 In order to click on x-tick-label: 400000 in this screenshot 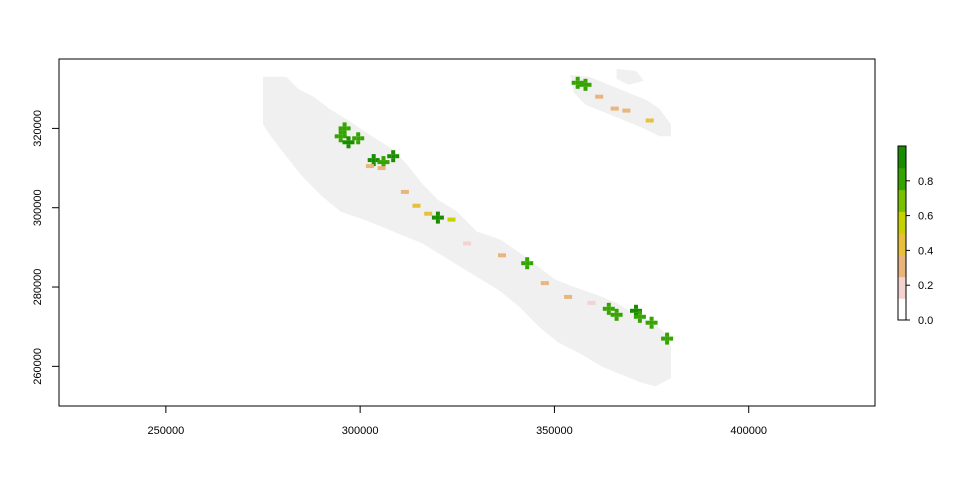, I will do `click(748, 431)`.